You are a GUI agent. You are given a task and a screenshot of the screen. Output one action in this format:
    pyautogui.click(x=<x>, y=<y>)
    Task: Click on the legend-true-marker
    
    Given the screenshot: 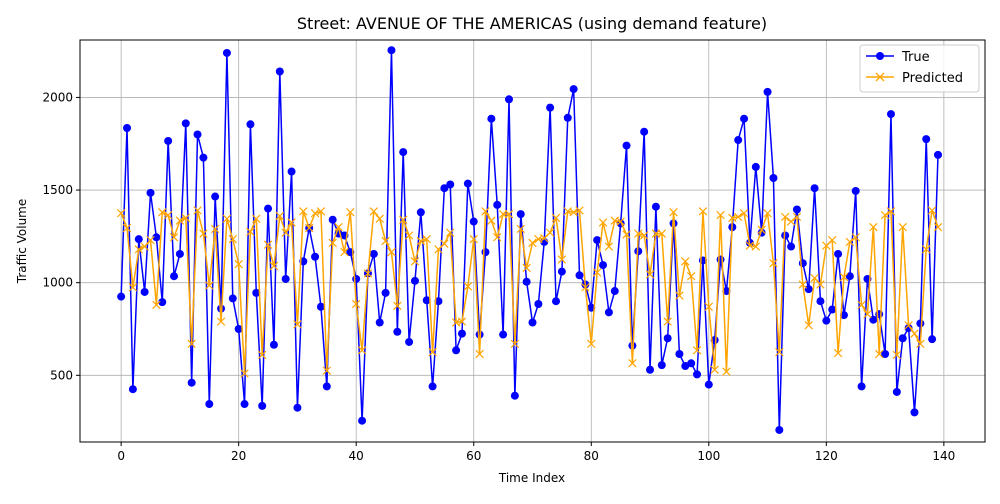 What is the action you would take?
    pyautogui.click(x=880, y=56)
    